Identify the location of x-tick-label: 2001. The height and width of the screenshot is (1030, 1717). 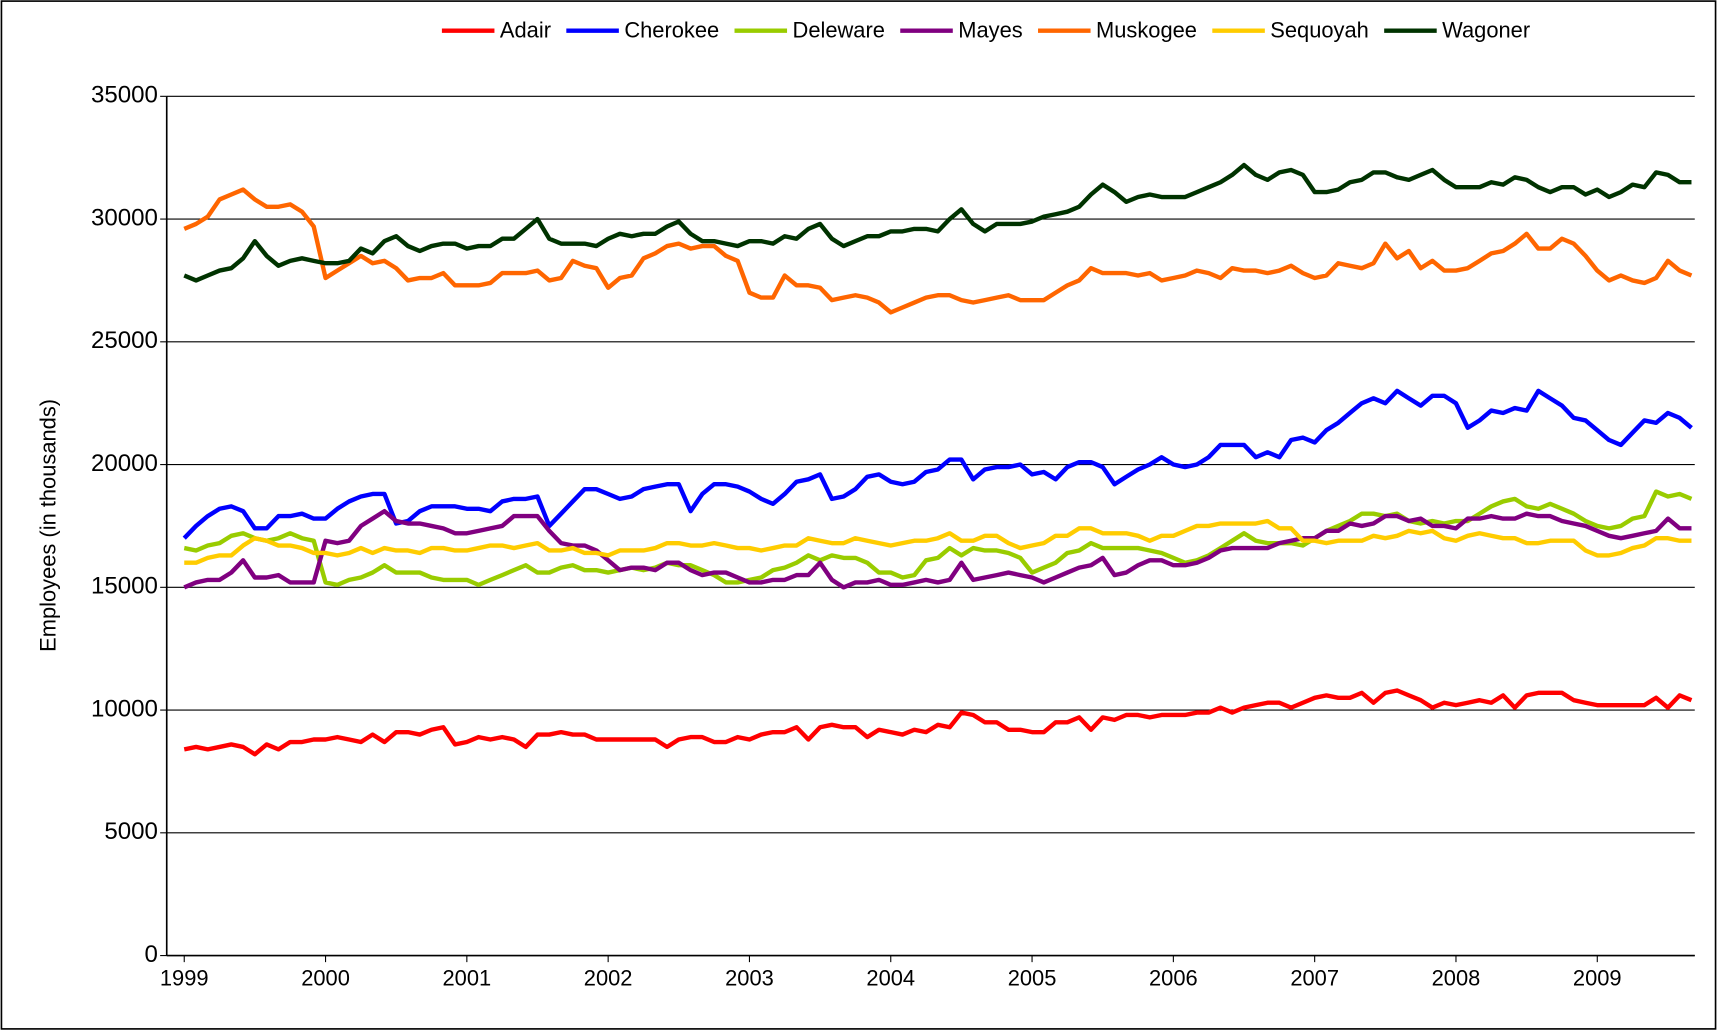
(467, 977).